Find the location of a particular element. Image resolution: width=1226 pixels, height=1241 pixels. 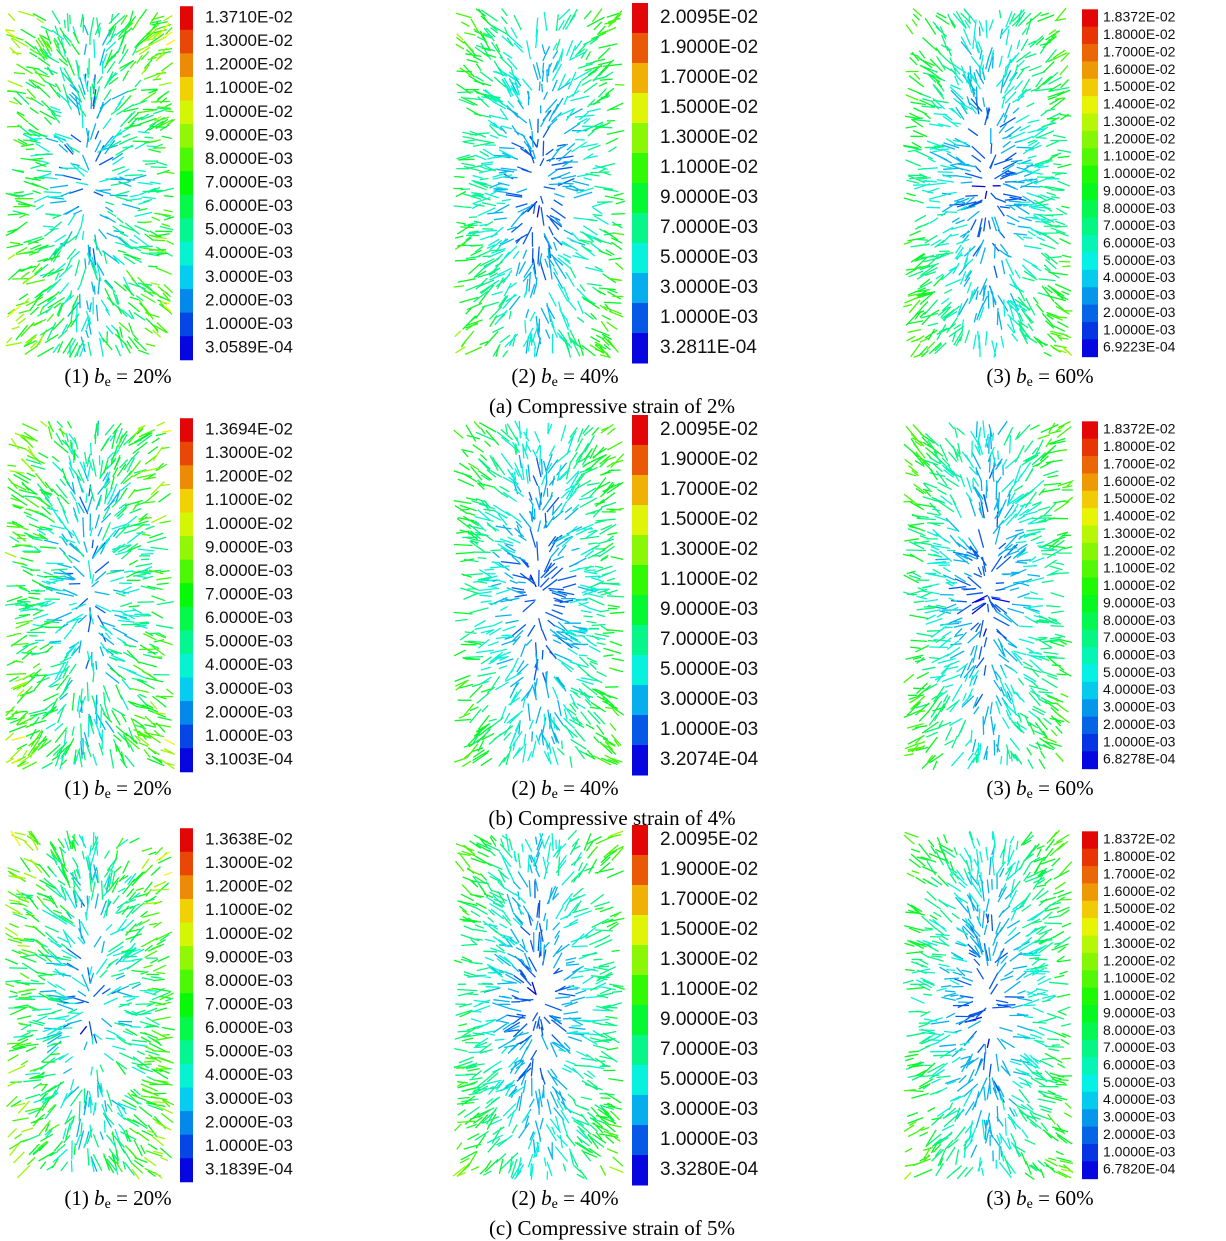

caption-prefix: (1) is located at coordinates (79, 1198).